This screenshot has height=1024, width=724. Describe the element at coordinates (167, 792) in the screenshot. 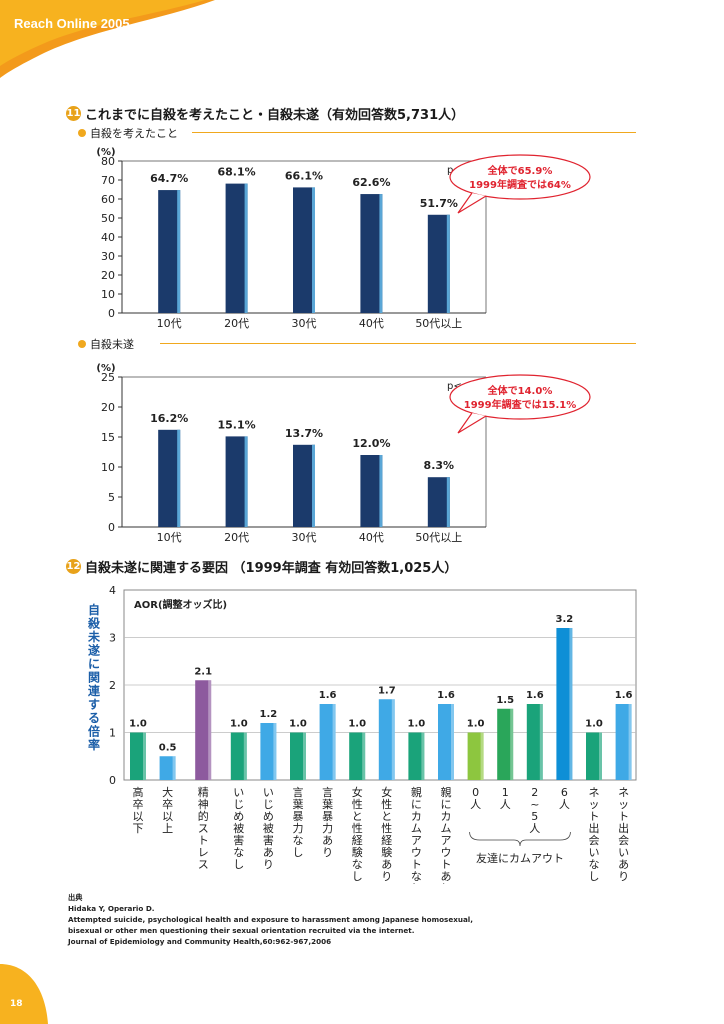

I see `x-tick-label-char: 大` at that location.